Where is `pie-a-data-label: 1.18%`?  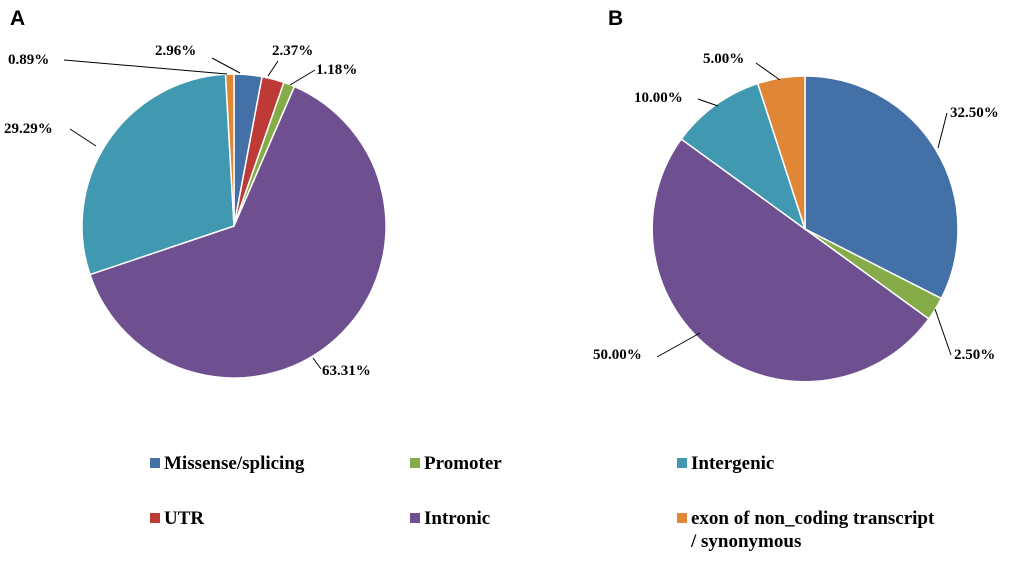 pie-a-data-label: 1.18% is located at coordinates (336, 70).